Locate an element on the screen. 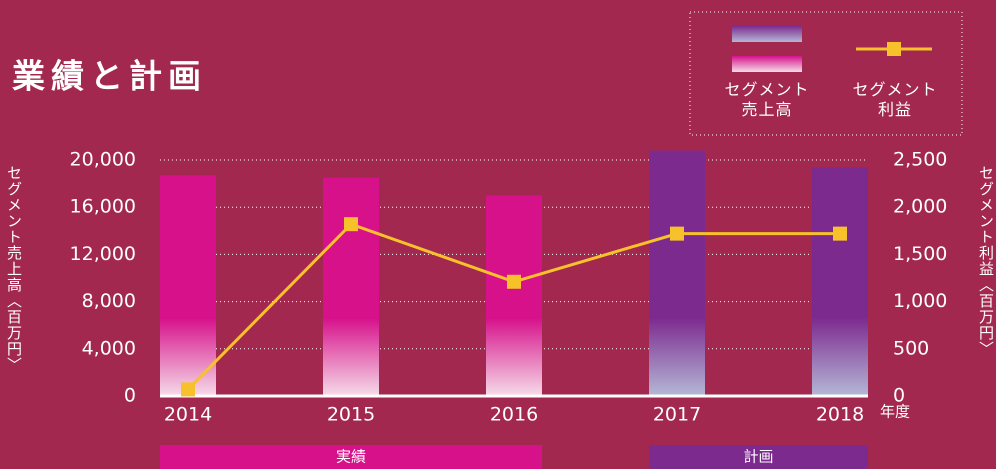 The image size is (996, 469). x-unit: 年度 is located at coordinates (895, 412).